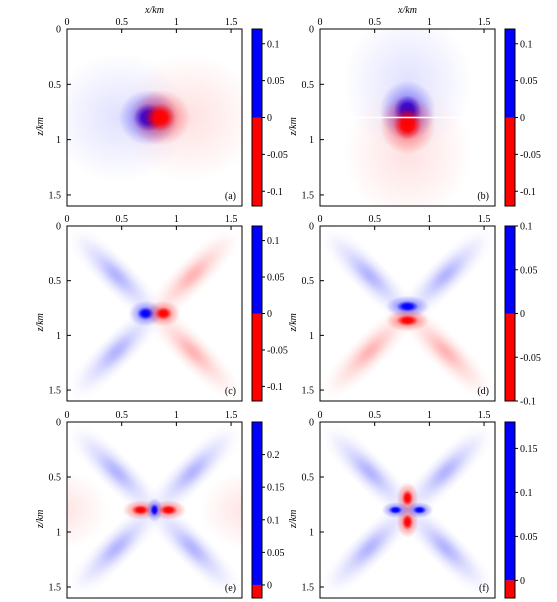 This screenshot has height=602, width=557. What do you see at coordinates (419, 510) in the screenshot?
I see `field-lobe-negative` at bounding box center [419, 510].